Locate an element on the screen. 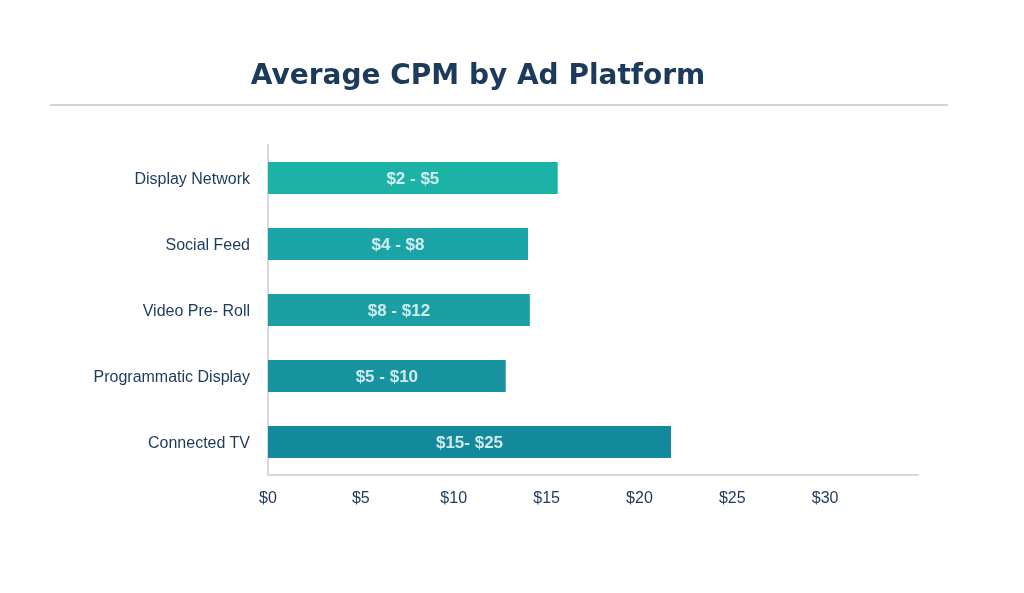 The height and width of the screenshot is (593, 1024). x-tick-label: $15 is located at coordinates (547, 497).